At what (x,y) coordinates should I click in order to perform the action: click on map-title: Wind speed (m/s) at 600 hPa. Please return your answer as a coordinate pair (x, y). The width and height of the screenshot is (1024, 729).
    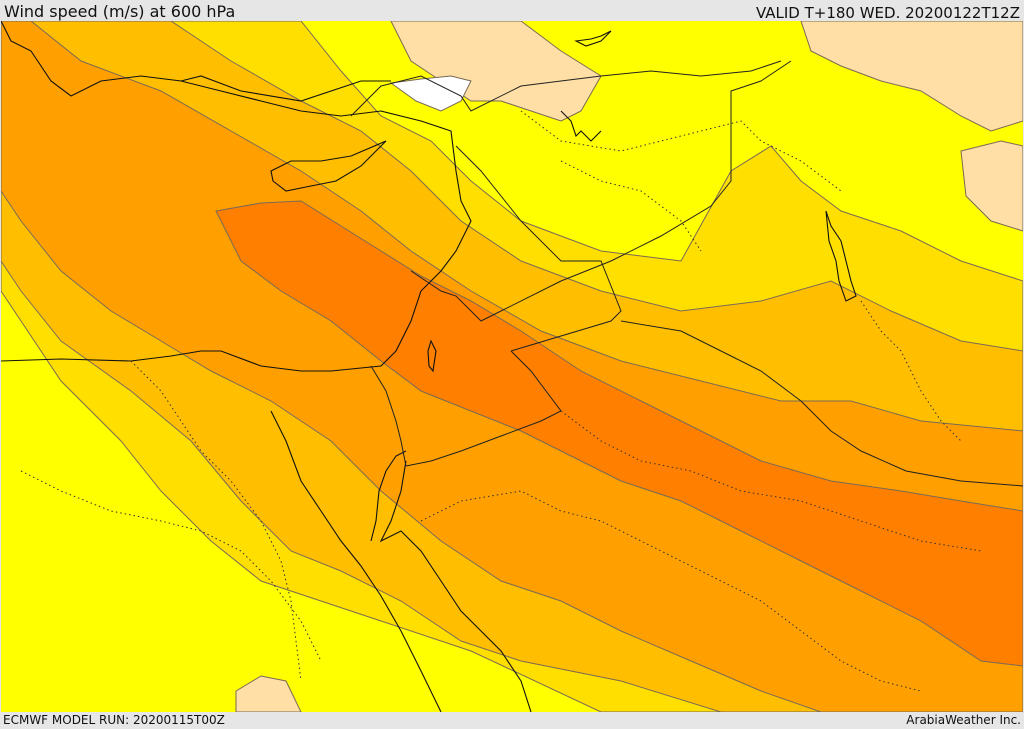
    Looking at the image, I should click on (120, 11).